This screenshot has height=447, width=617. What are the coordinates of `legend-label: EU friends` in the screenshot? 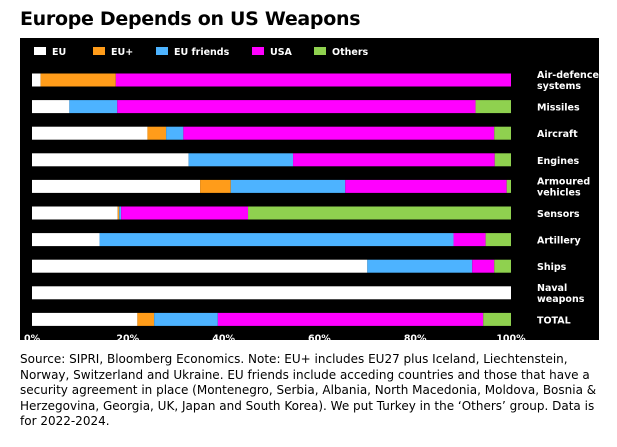 It's located at (202, 52).